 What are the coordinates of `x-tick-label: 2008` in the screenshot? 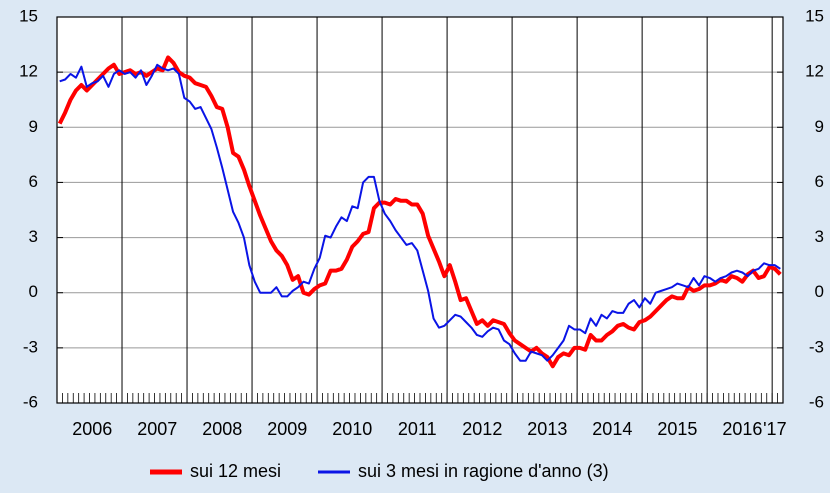 It's located at (222, 429).